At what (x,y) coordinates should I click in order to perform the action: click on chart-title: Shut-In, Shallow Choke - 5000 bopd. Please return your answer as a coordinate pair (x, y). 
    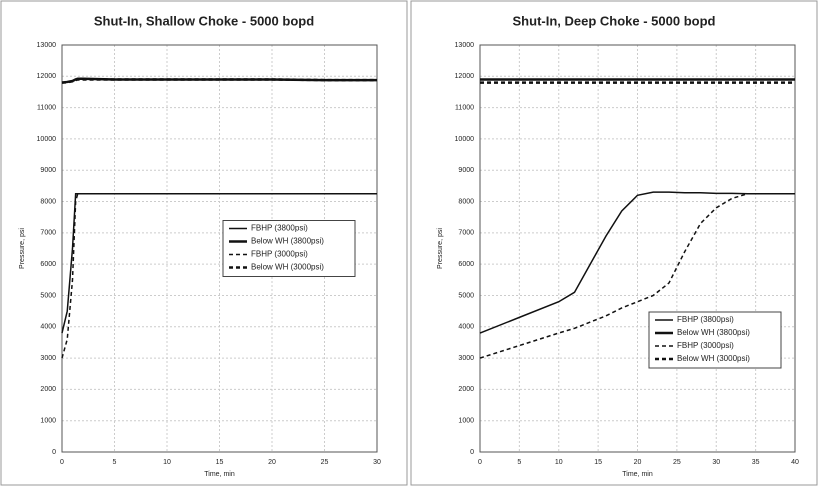
    Looking at the image, I should click on (204, 20).